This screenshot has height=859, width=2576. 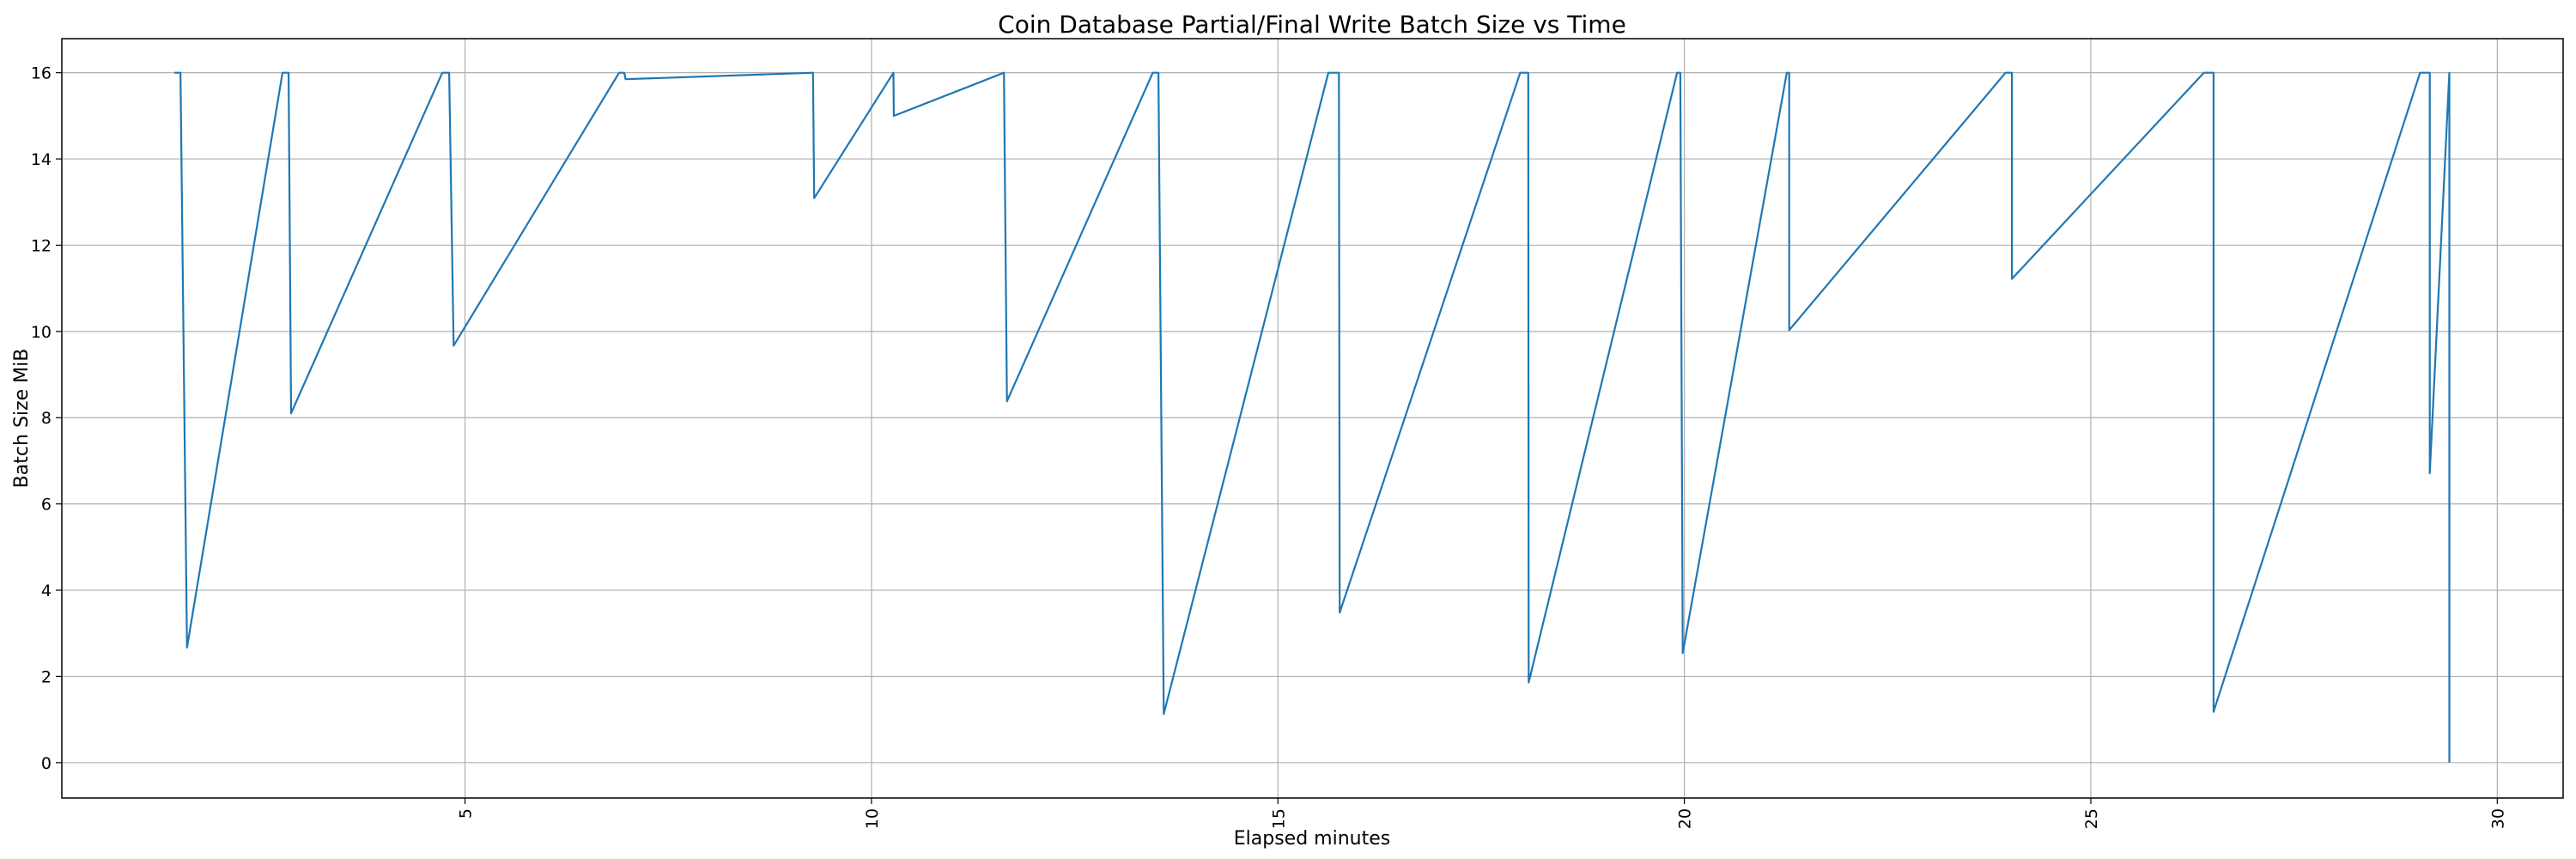 What do you see at coordinates (46, 418) in the screenshot?
I see `y-tick-label: 8` at bounding box center [46, 418].